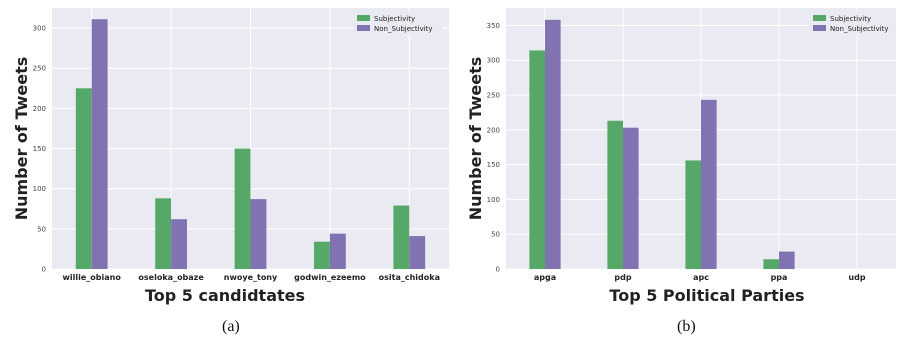  I want to click on x-tick-label: udp, so click(856, 277).